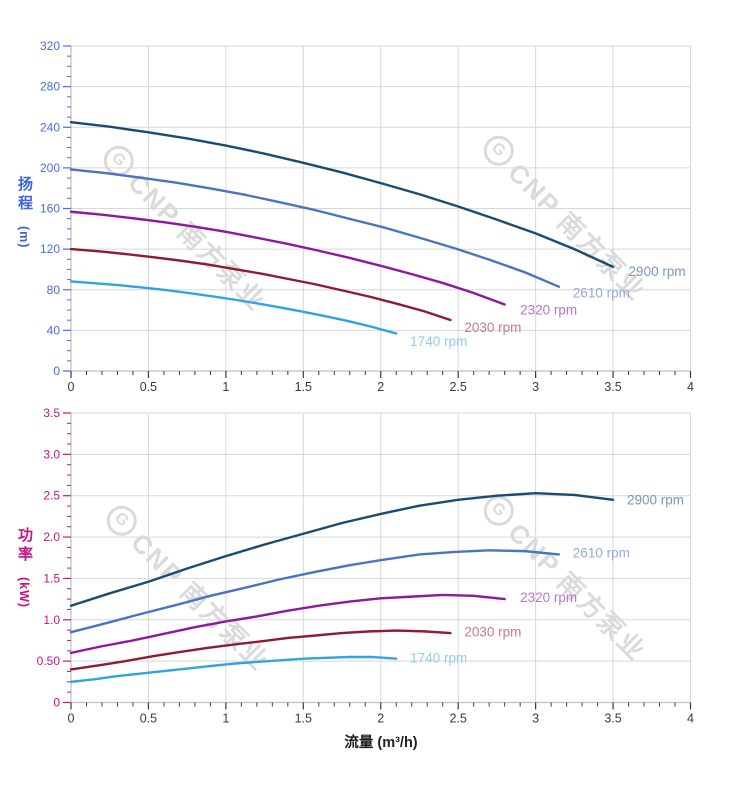  What do you see at coordinates (54, 330) in the screenshot?
I see `y-tick-label: 40` at bounding box center [54, 330].